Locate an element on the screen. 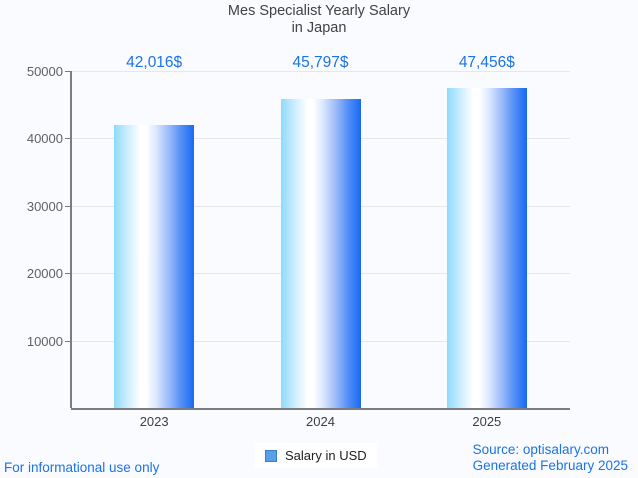 The image size is (638, 478). y-axis is located at coordinates (71, 239).